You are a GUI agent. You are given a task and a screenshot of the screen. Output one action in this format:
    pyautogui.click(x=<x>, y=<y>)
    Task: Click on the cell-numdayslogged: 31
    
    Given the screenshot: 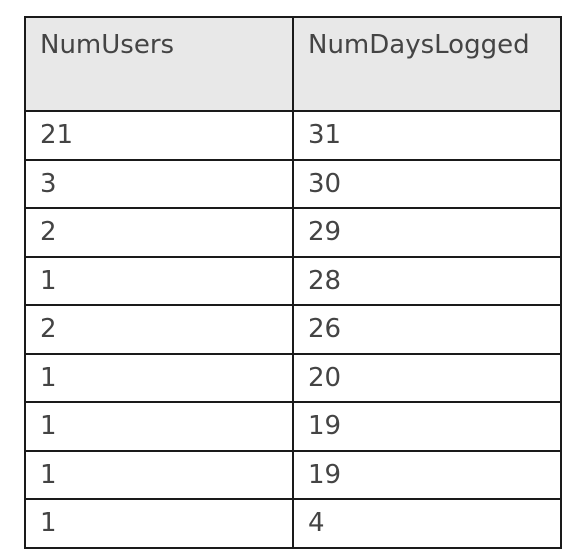 What is the action you would take?
    pyautogui.click(x=427, y=135)
    